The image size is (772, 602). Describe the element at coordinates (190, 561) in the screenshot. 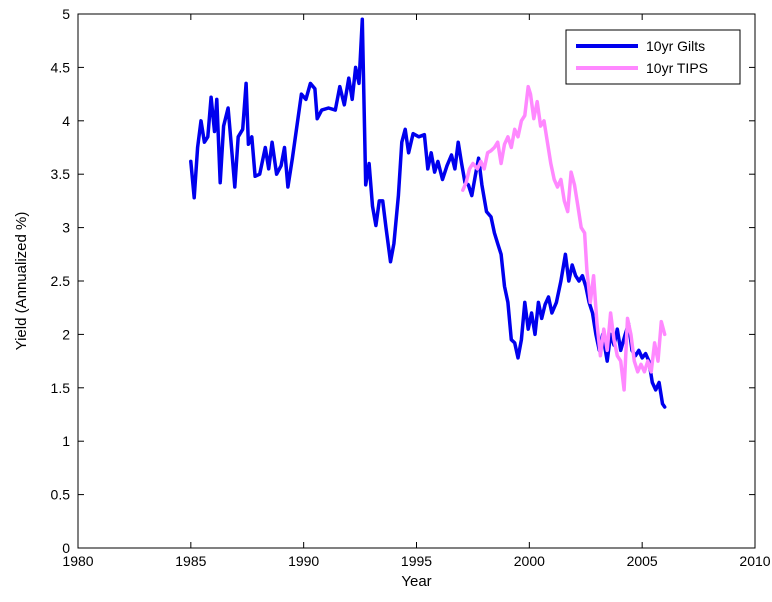

I see `x-tick-label: 1985` at that location.